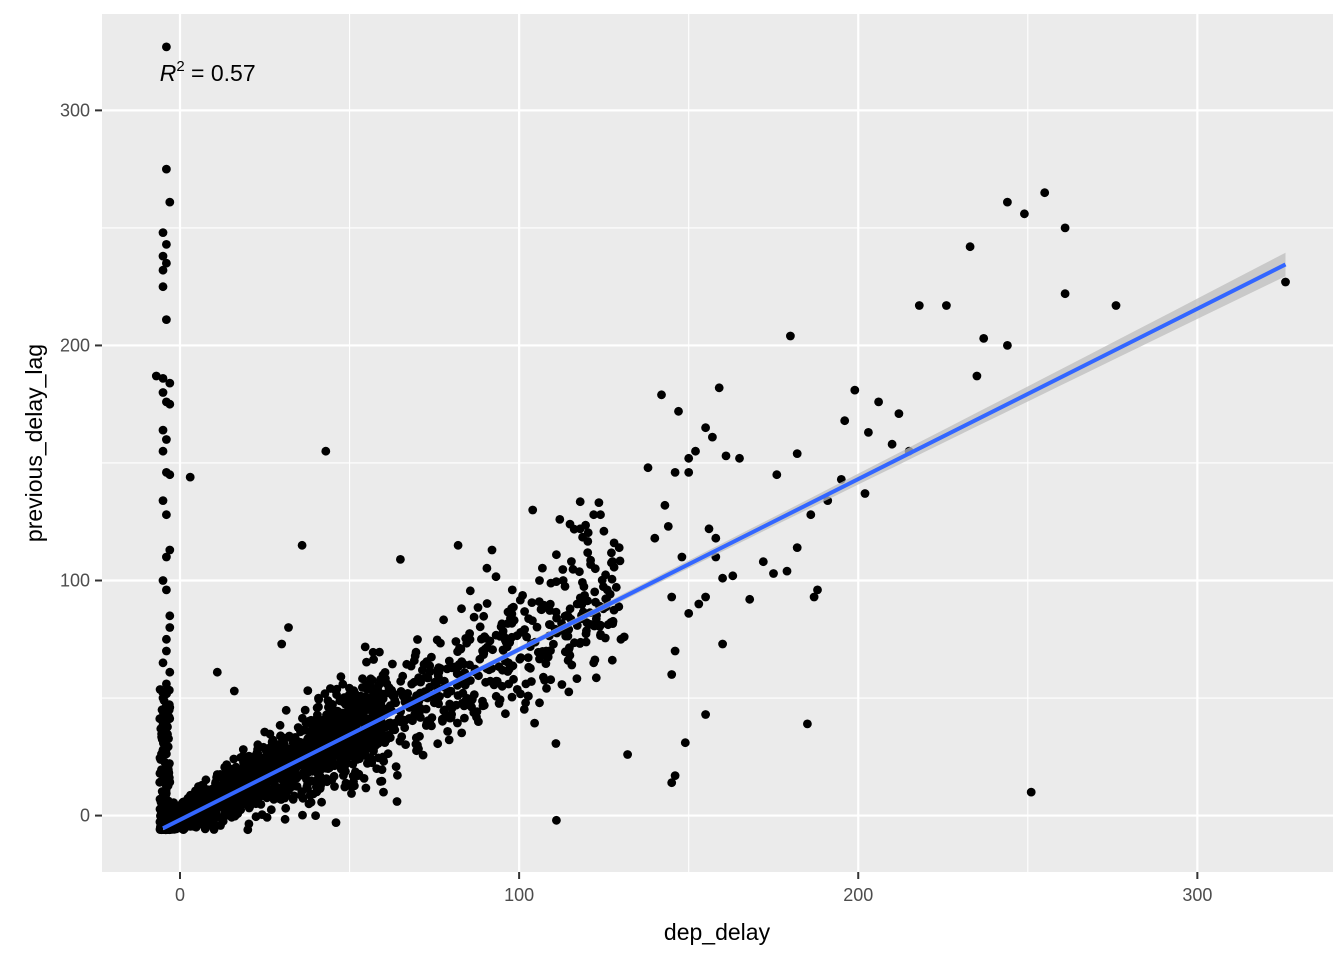 The width and height of the screenshot is (1344, 960). I want to click on r-squared-value: = 0.57, so click(220, 73).